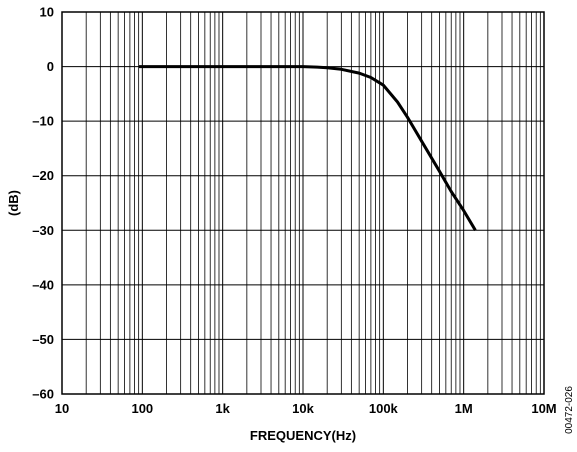 The height and width of the screenshot is (452, 577). I want to click on y-tick-label: 0, so click(50, 66).